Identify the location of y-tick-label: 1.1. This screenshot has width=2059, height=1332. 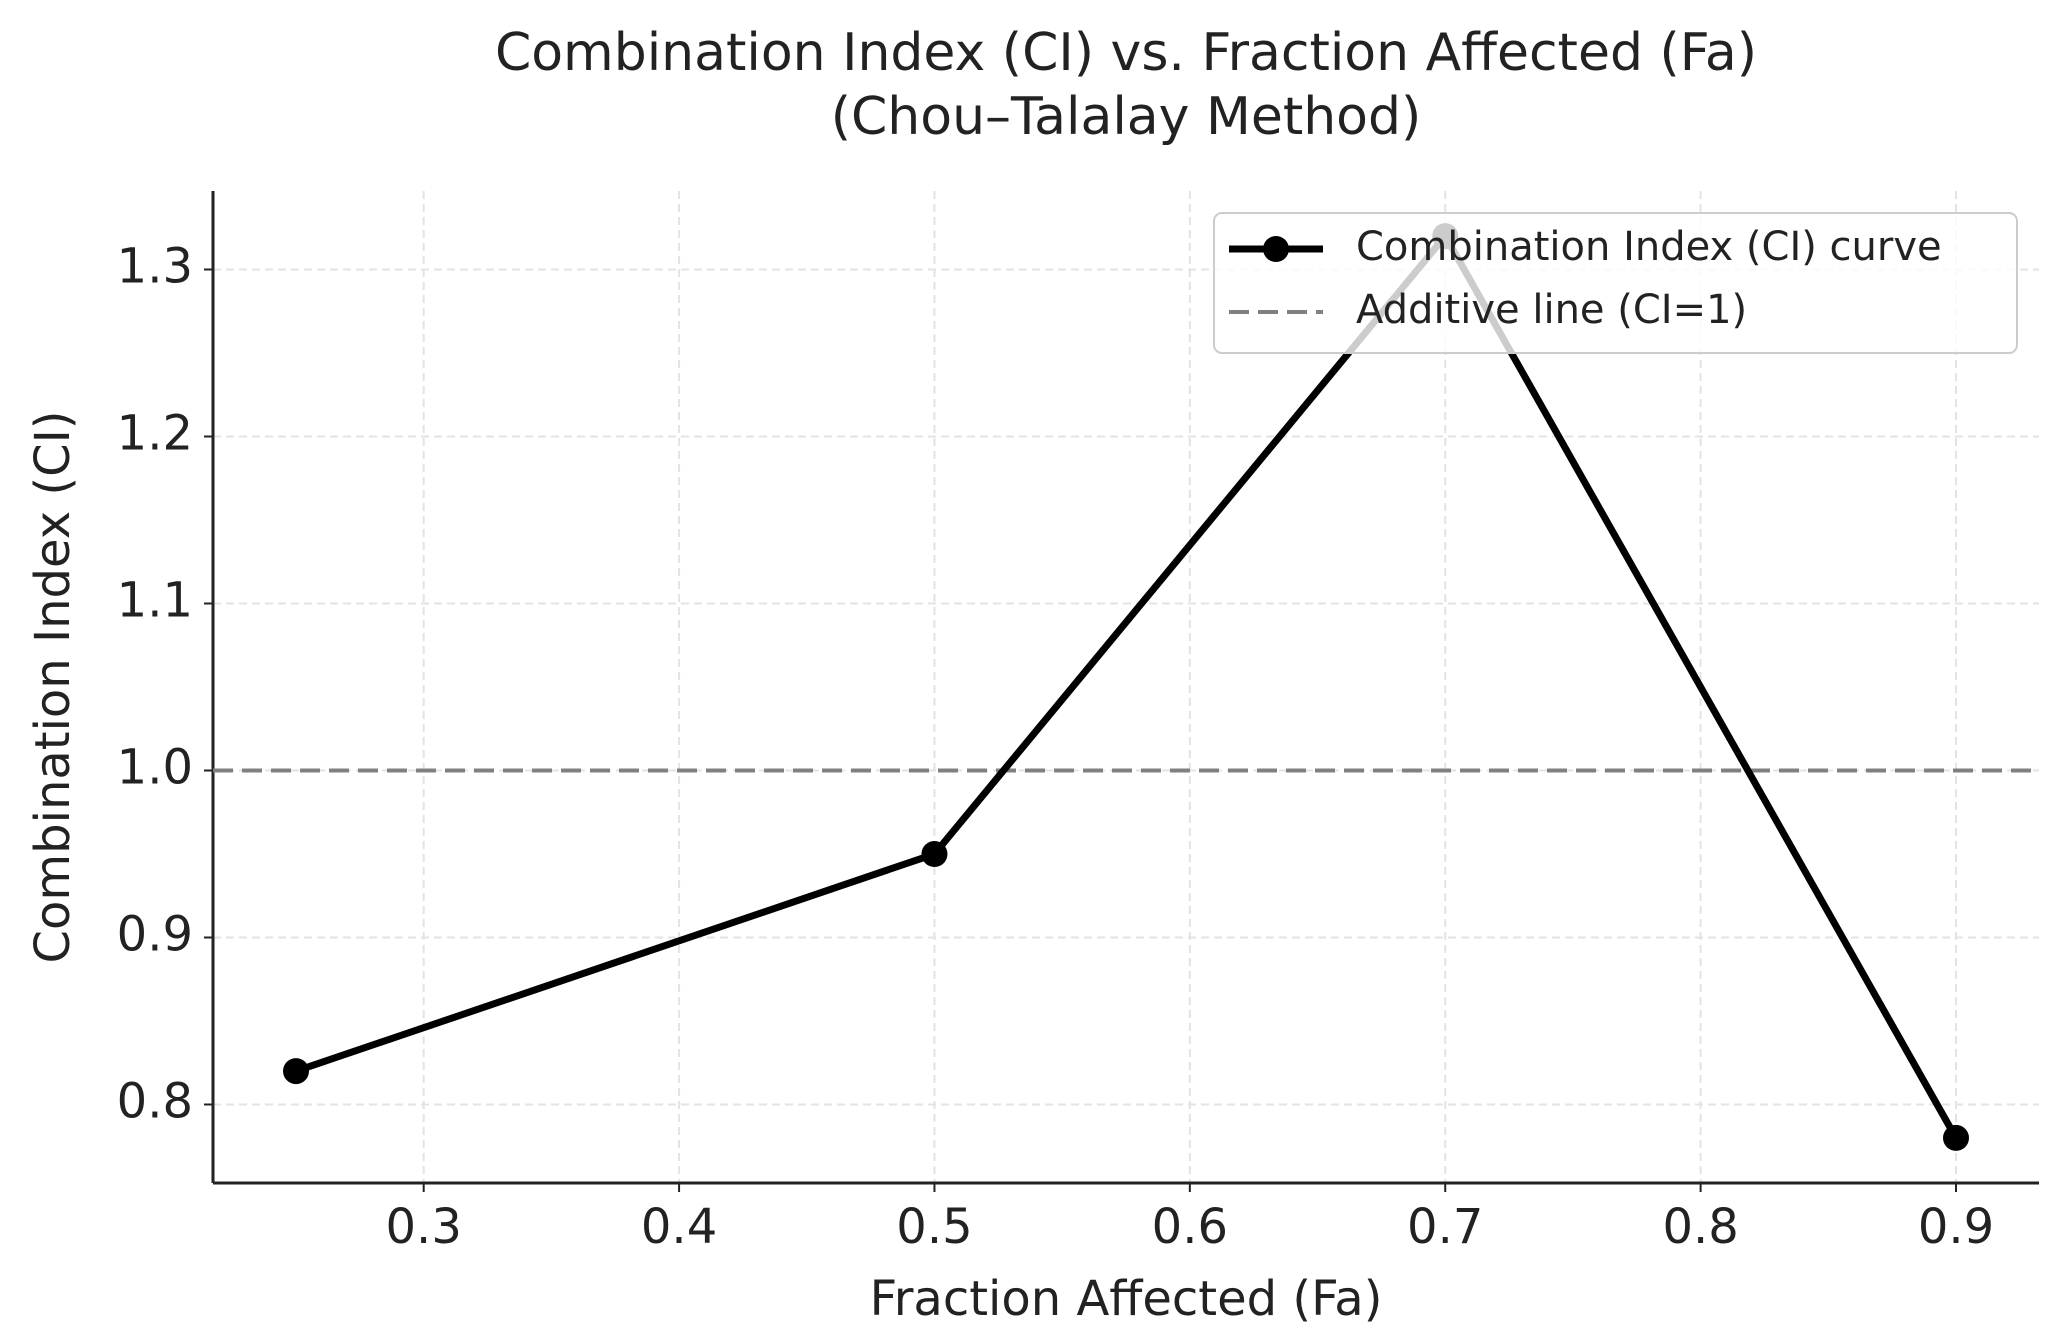
(155, 600).